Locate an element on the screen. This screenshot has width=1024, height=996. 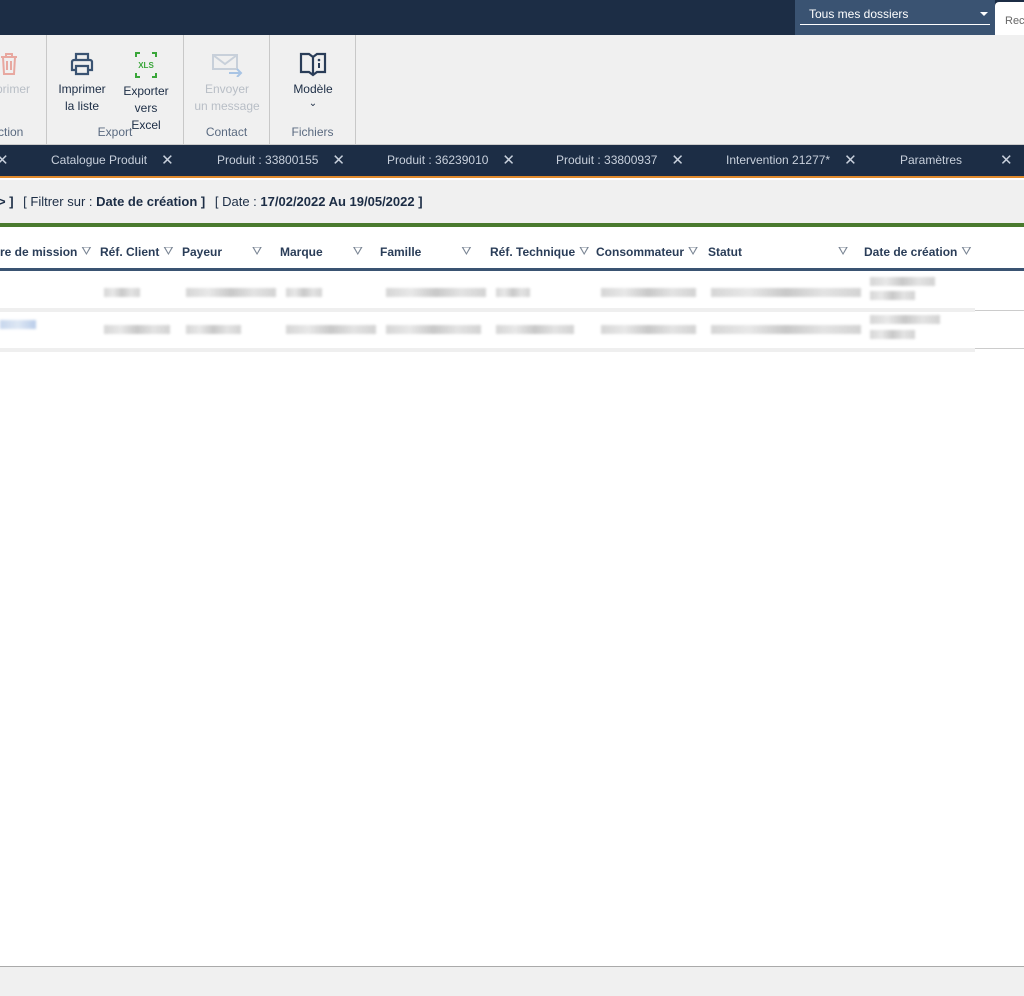
column-header: Réf. Technique is located at coordinates (533, 251).